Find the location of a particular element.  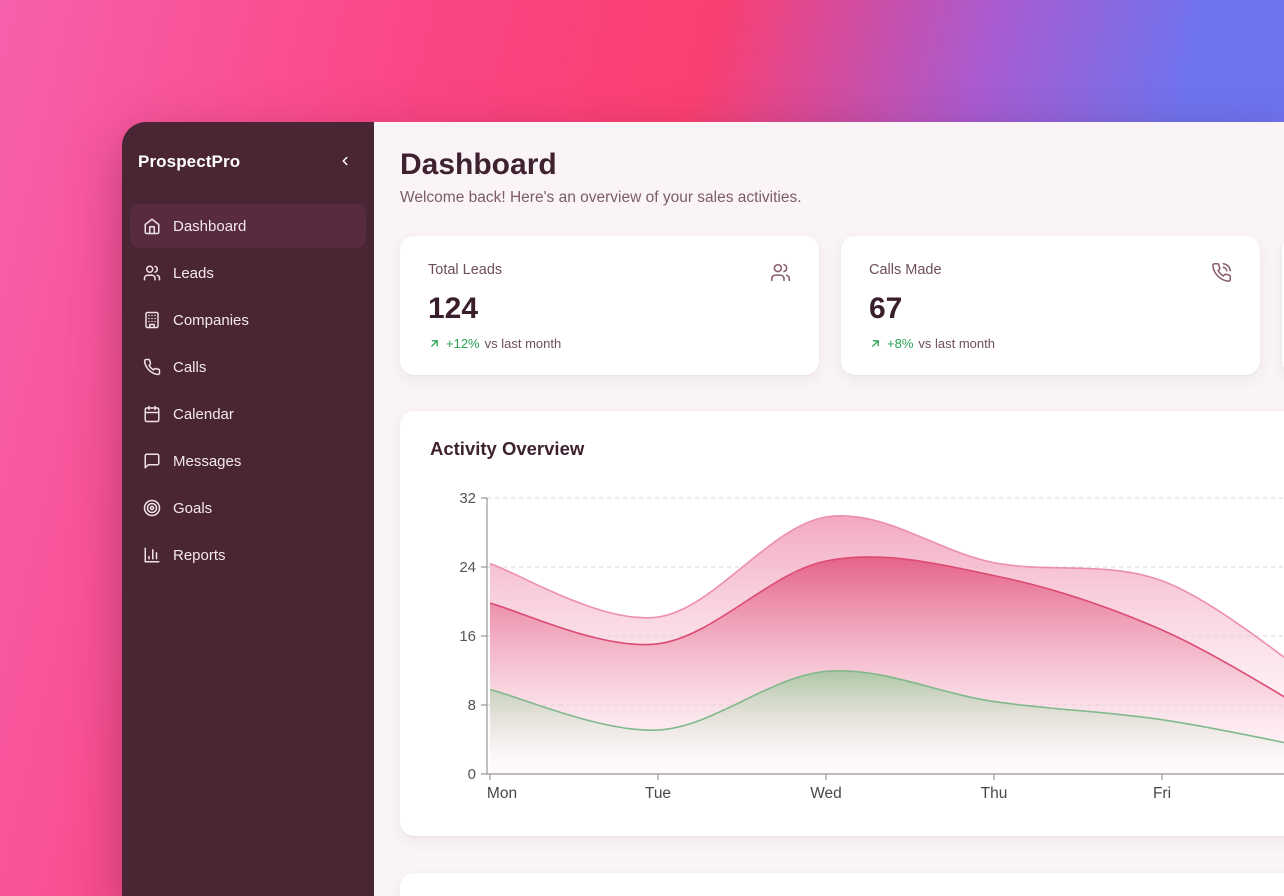

home-icon is located at coordinates (152, 226).